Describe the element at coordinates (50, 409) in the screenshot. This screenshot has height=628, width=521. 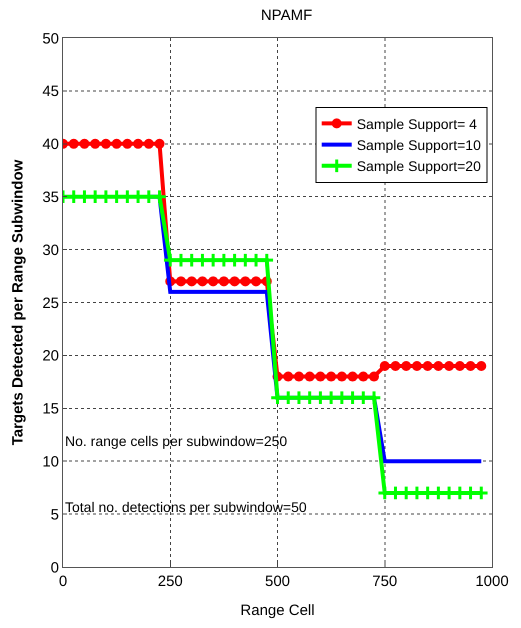
I see `y-tick-label: 15` at that location.